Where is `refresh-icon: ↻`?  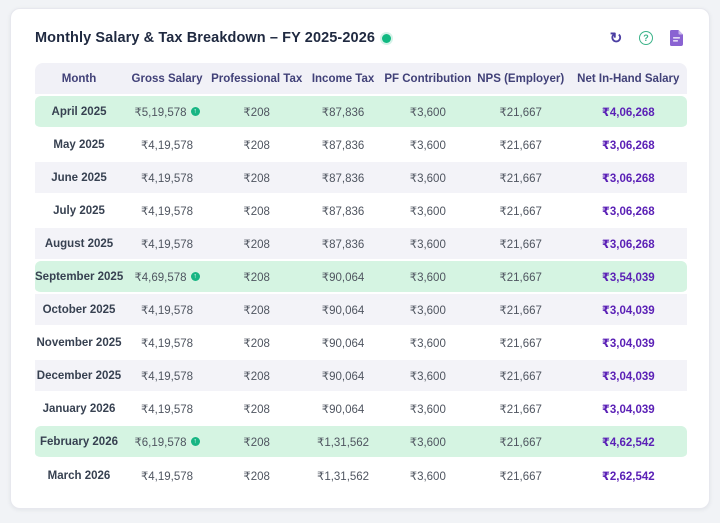 refresh-icon: ↻ is located at coordinates (616, 38).